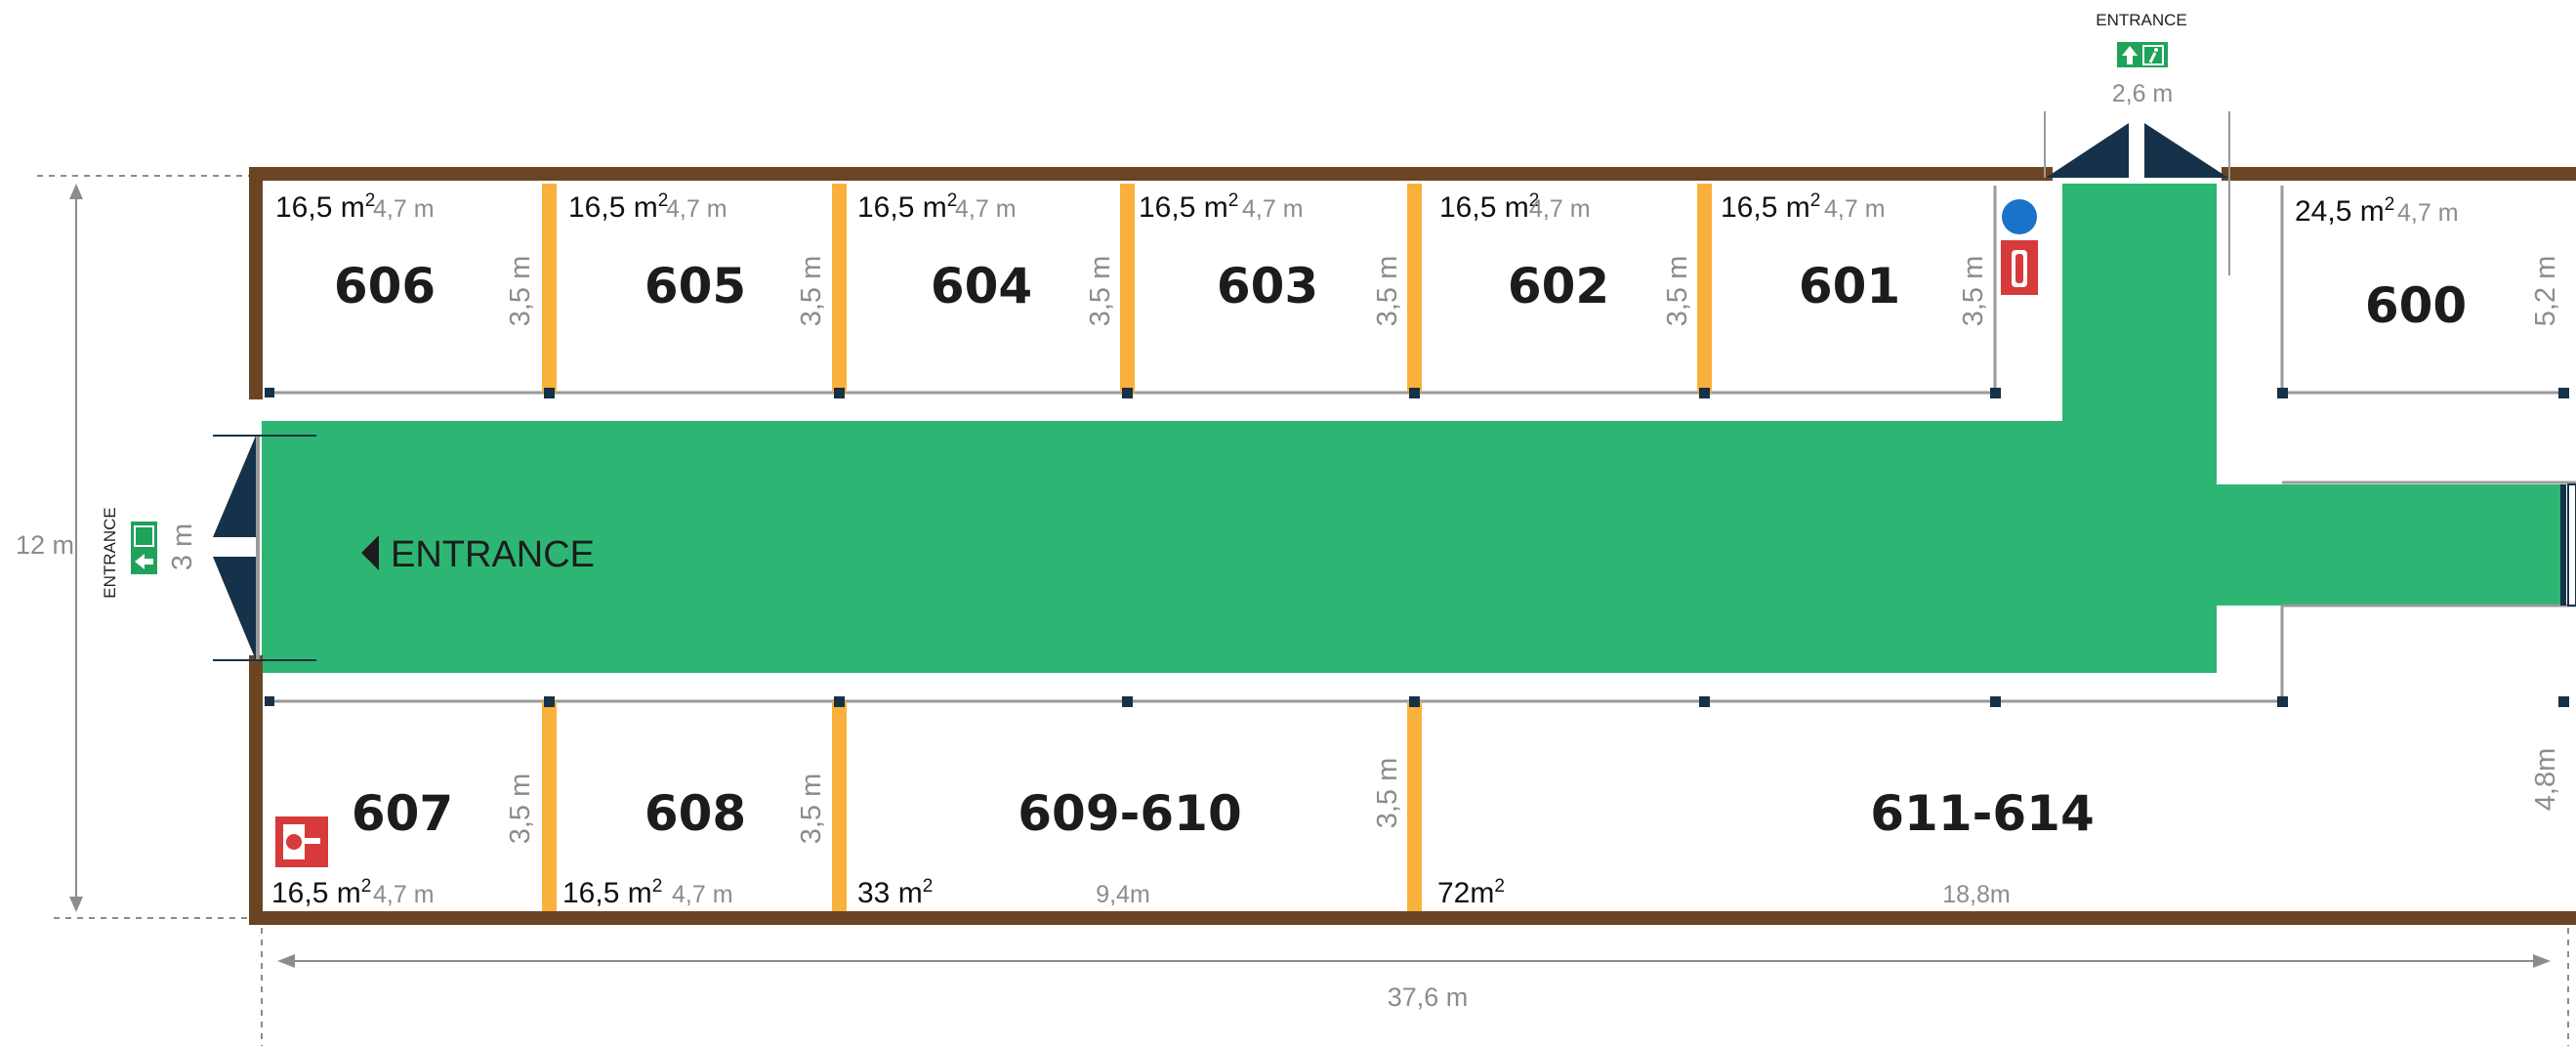 This screenshot has width=2576, height=1046. Describe the element at coordinates (2137, 150) in the screenshot. I see `north-entrance-doors` at that location.